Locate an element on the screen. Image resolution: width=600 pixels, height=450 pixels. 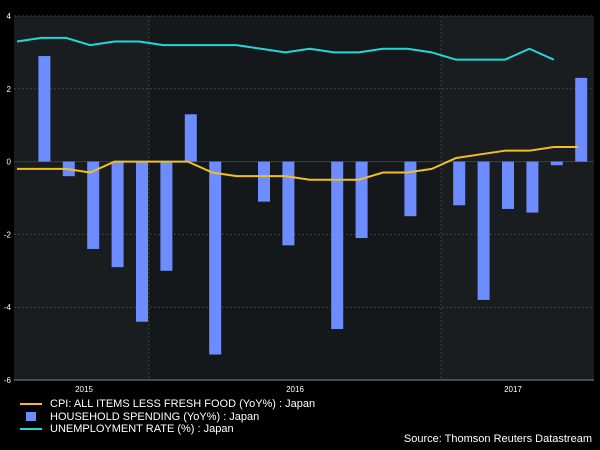
y-tick-label: -2 is located at coordinates (8, 234).